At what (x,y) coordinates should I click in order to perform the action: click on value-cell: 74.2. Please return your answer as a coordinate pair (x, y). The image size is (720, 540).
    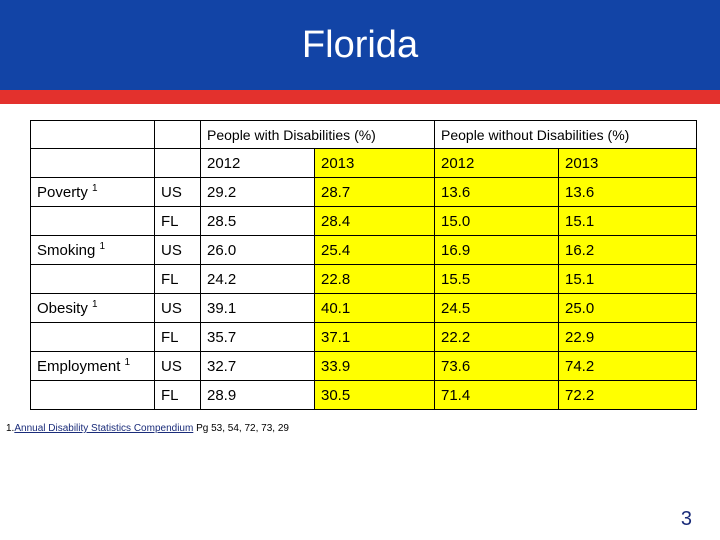
    Looking at the image, I should click on (627, 366).